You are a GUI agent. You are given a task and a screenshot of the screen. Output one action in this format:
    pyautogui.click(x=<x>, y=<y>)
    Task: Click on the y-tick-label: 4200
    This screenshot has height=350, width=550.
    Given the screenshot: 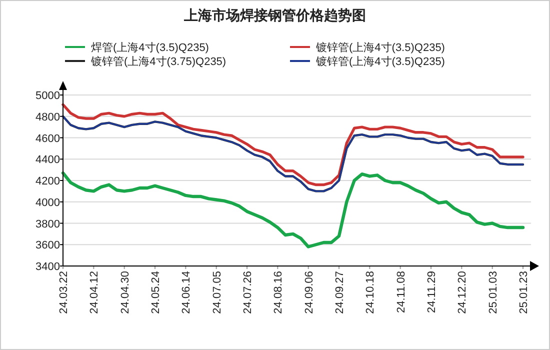 What is the action you would take?
    pyautogui.click(x=48, y=182)
    